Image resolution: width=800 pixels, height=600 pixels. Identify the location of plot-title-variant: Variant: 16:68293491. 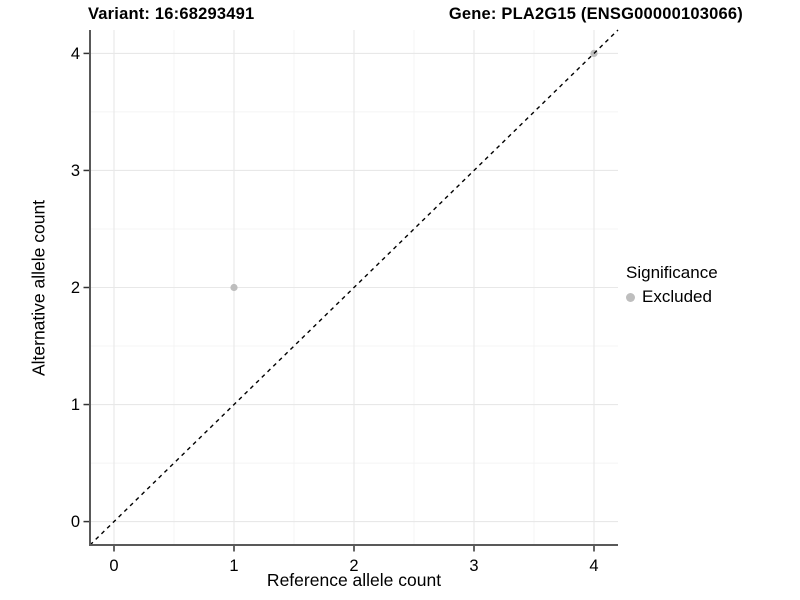
(171, 14).